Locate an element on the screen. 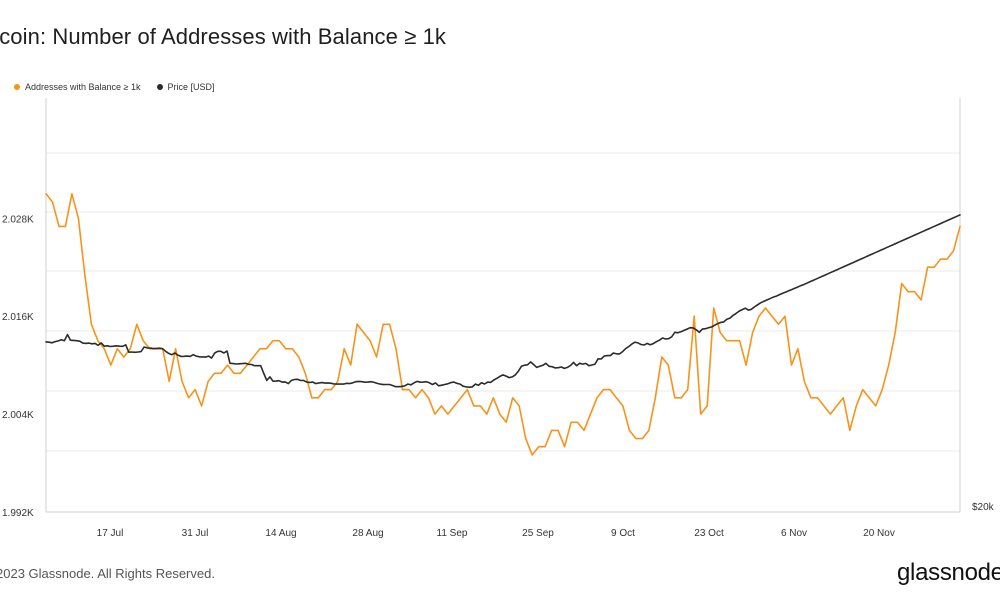 This screenshot has width=1000, height=600. x-tick-label: 28 Aug is located at coordinates (367, 533).